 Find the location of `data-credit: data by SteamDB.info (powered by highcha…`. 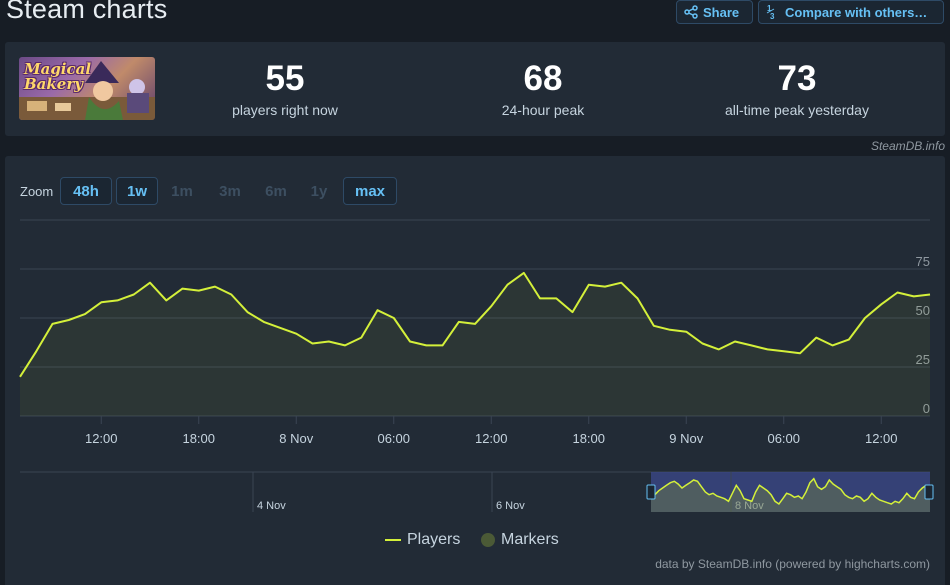

data-credit: data by SteamDB.info (powered by highcha… is located at coordinates (792, 564).